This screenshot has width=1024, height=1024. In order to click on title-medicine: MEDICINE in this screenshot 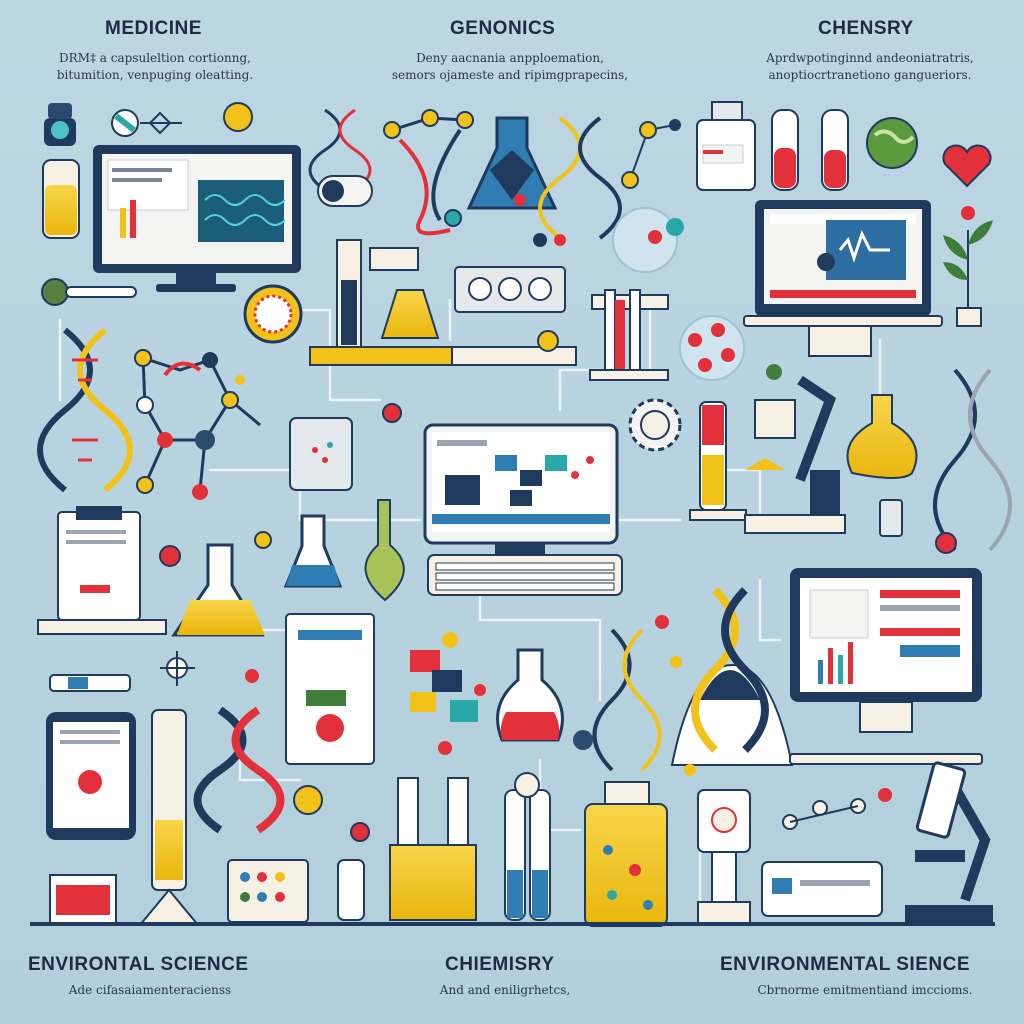, I will do `click(153, 28)`.